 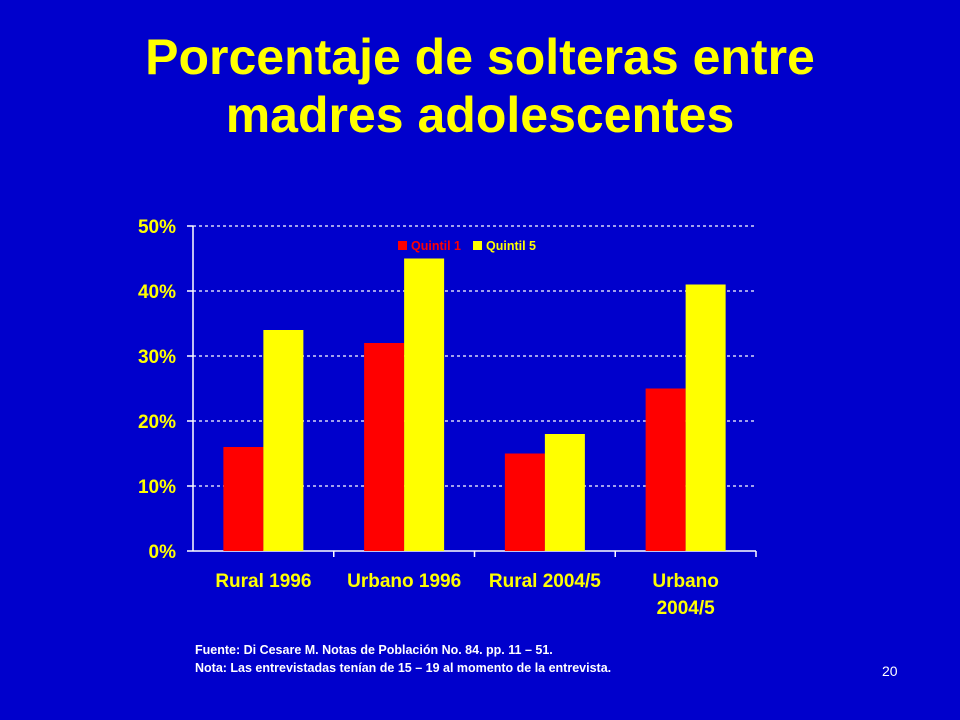 I want to click on legend-label: Quintil 1, so click(x=436, y=246).